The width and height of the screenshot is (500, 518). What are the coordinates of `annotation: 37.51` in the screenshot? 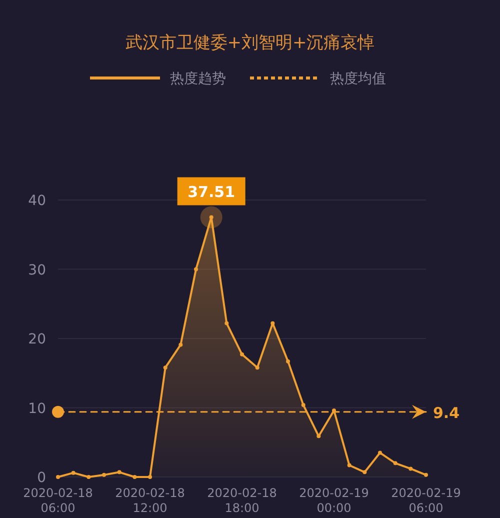 It's located at (212, 192).